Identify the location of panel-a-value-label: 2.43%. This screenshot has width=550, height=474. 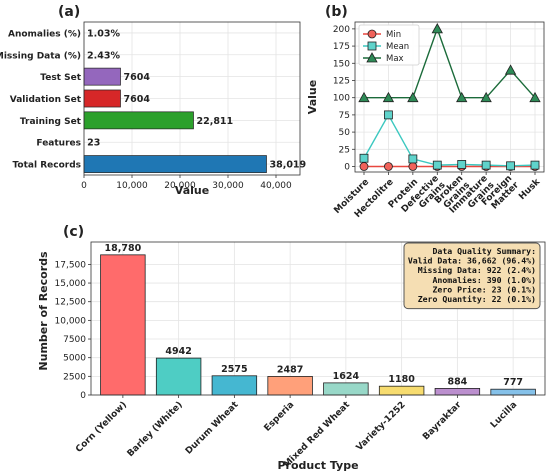
(103, 55).